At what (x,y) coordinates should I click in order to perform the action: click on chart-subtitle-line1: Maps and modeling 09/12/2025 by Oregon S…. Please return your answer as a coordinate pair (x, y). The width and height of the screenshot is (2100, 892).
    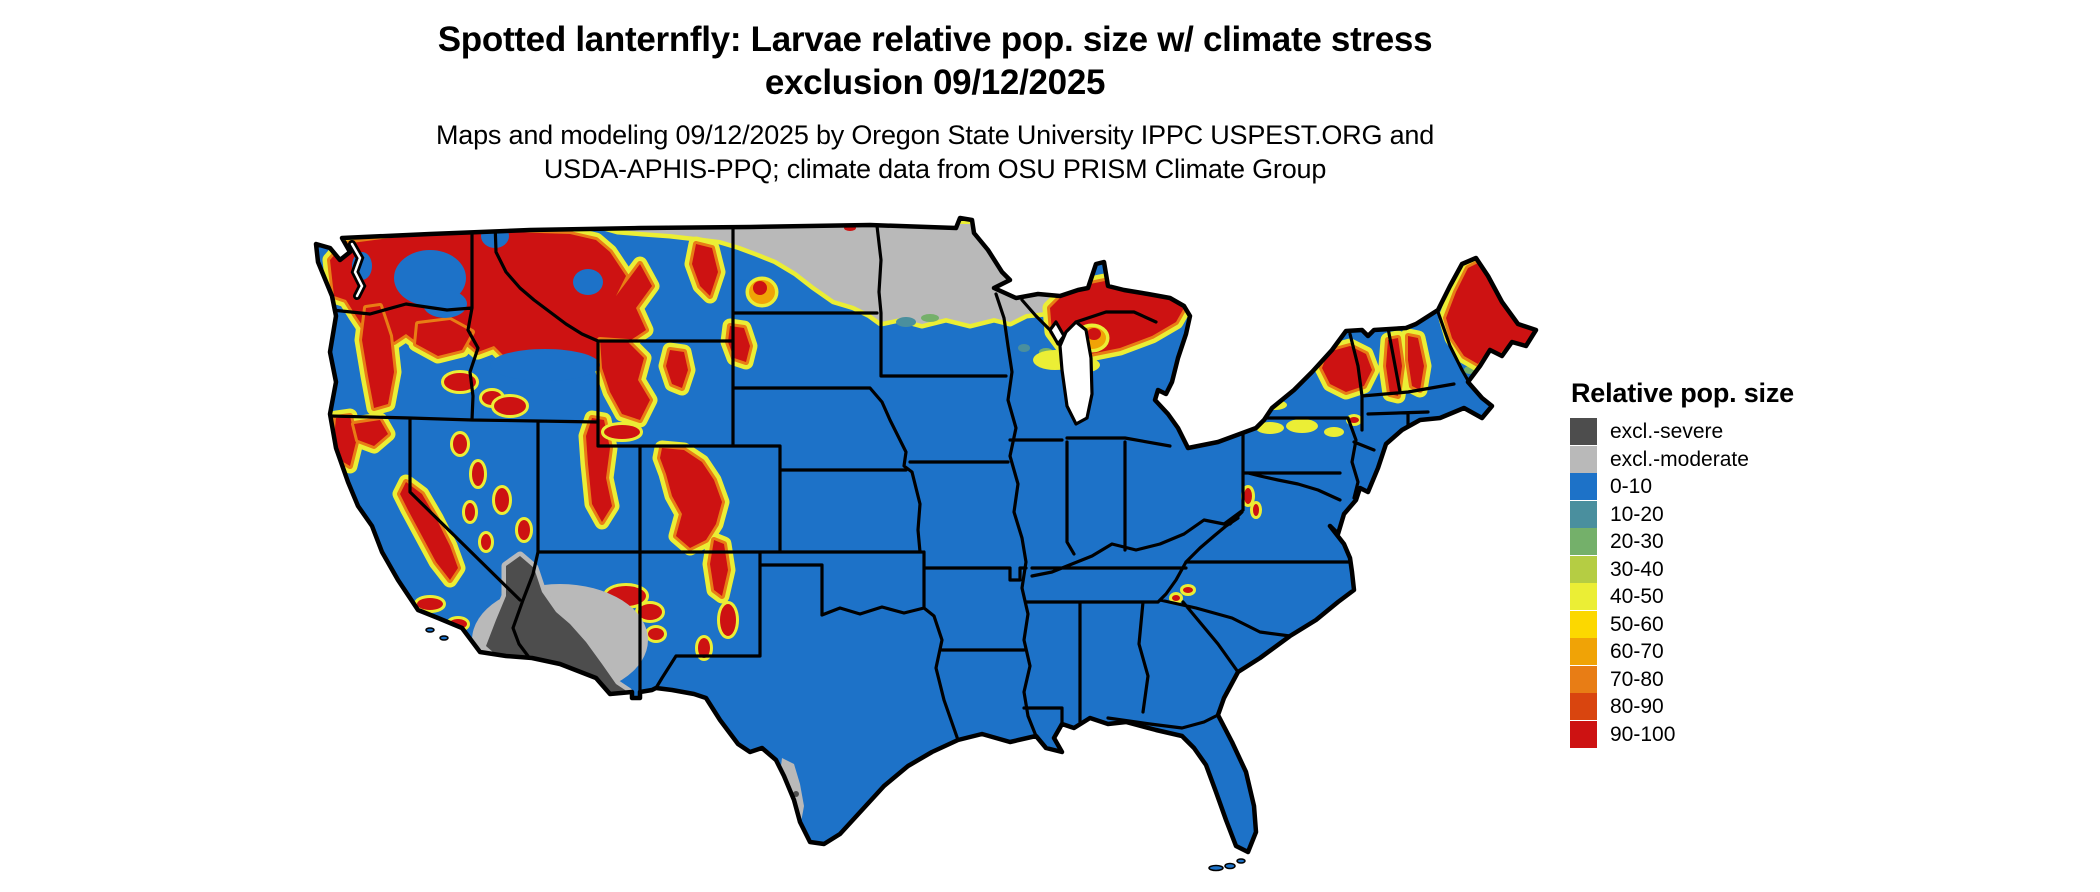
    Looking at the image, I should click on (935, 135).